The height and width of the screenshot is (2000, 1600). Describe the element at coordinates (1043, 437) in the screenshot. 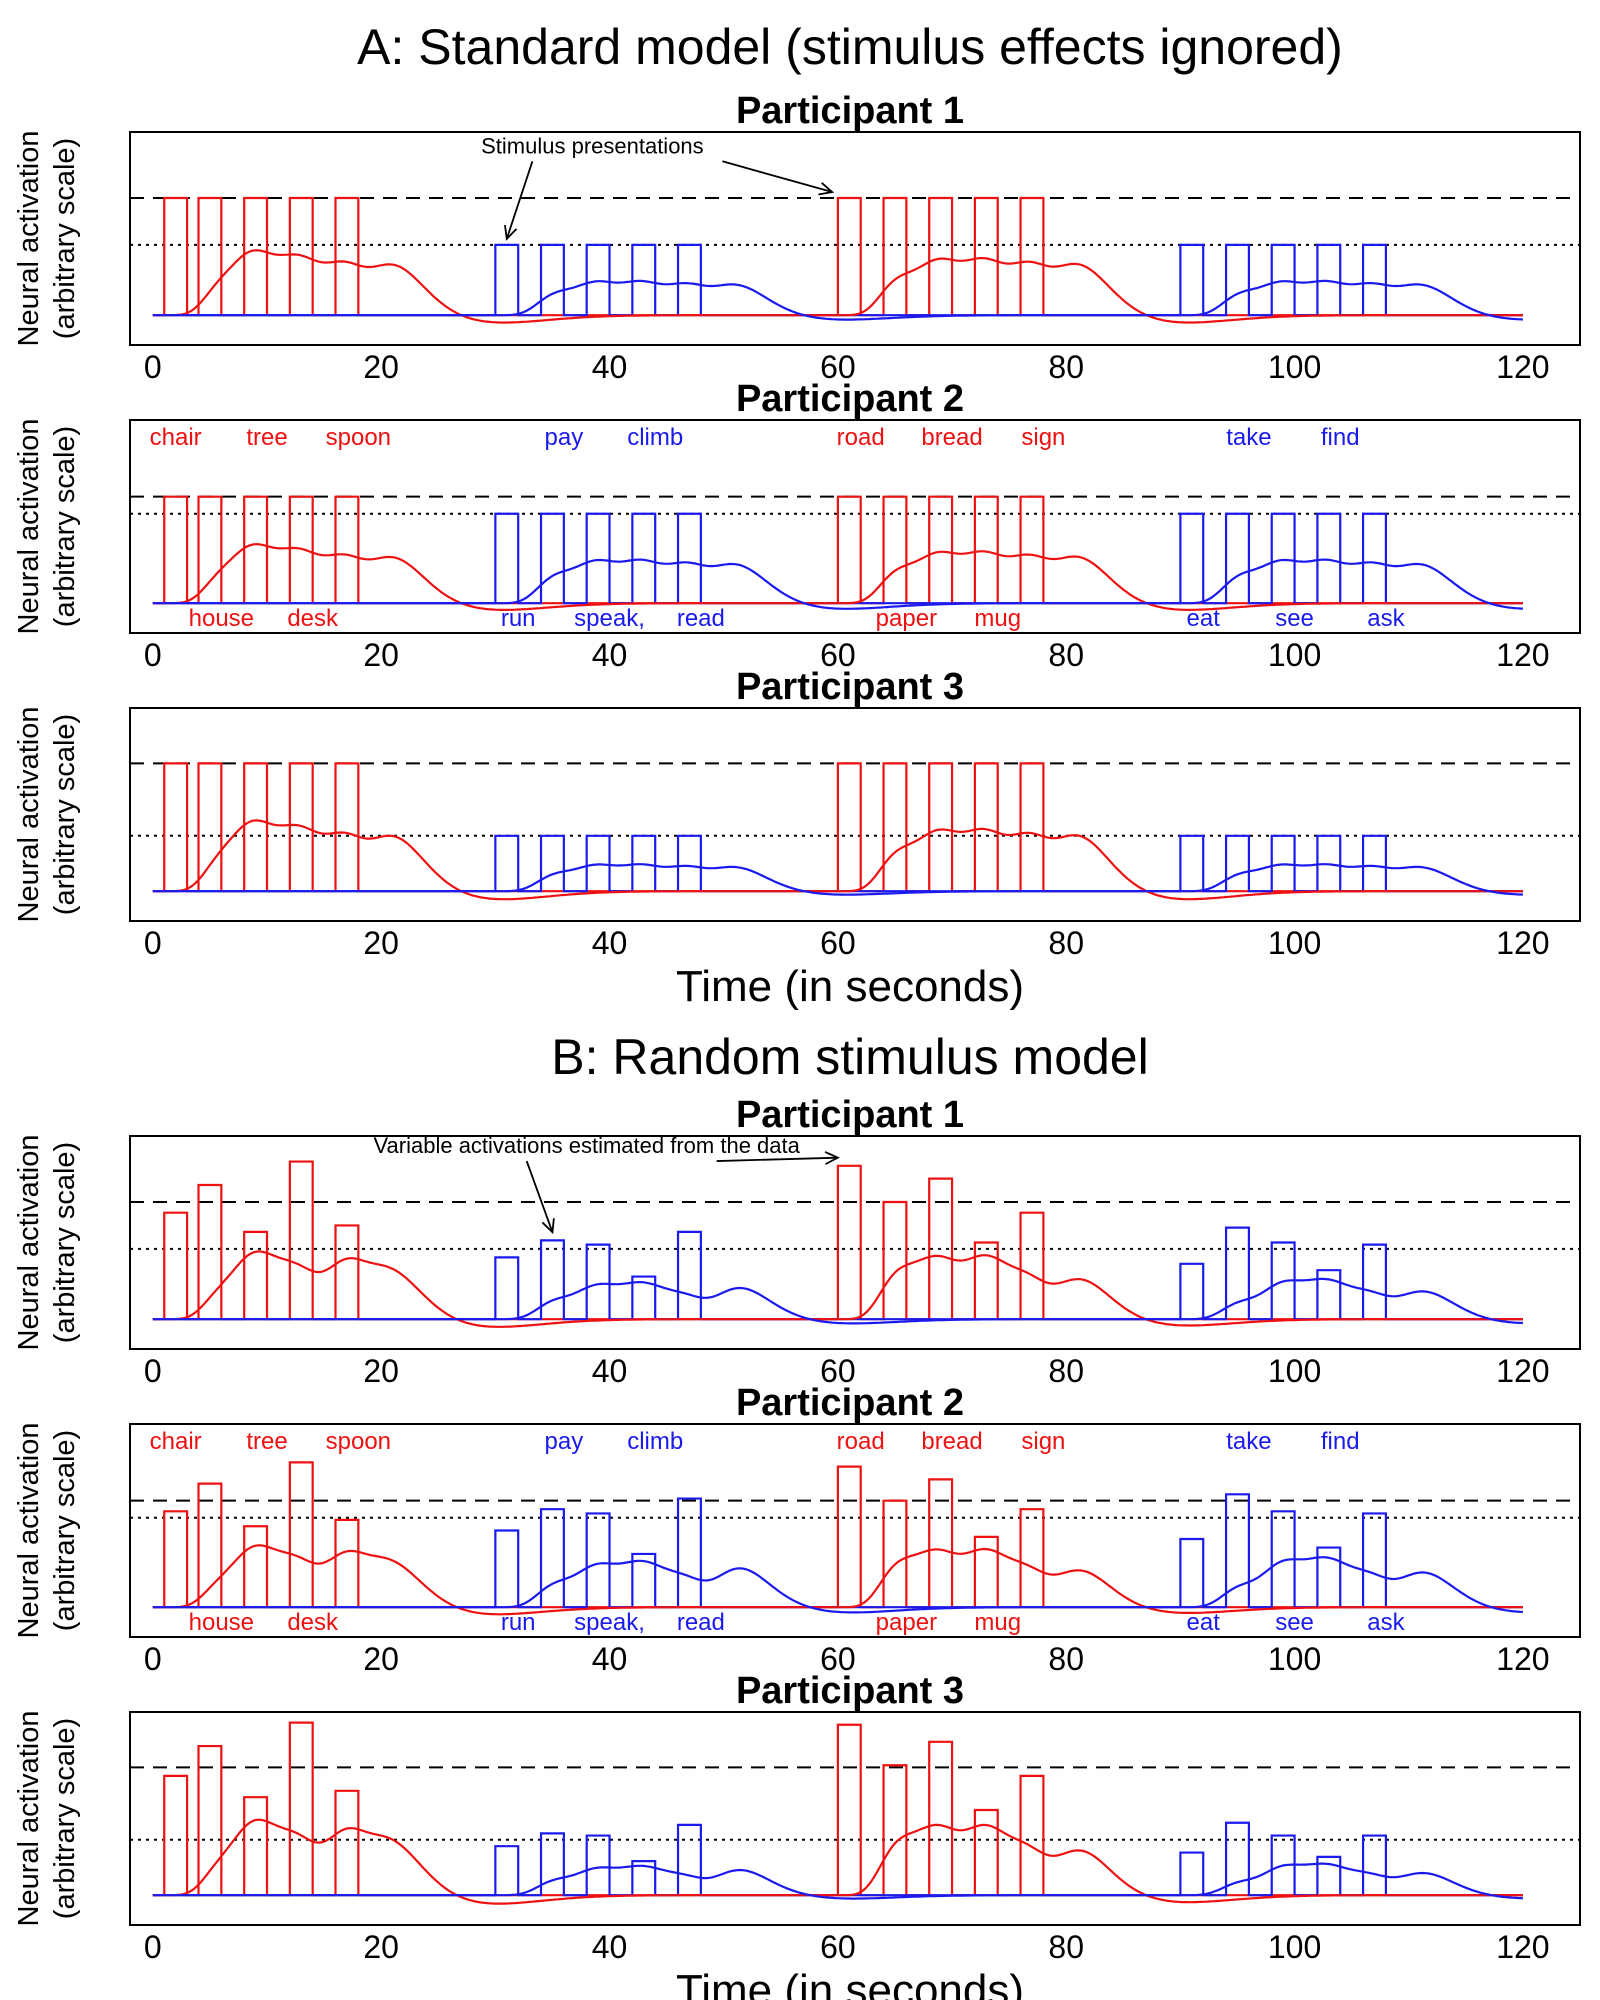

I see `stimulus-word-label: sign` at that location.